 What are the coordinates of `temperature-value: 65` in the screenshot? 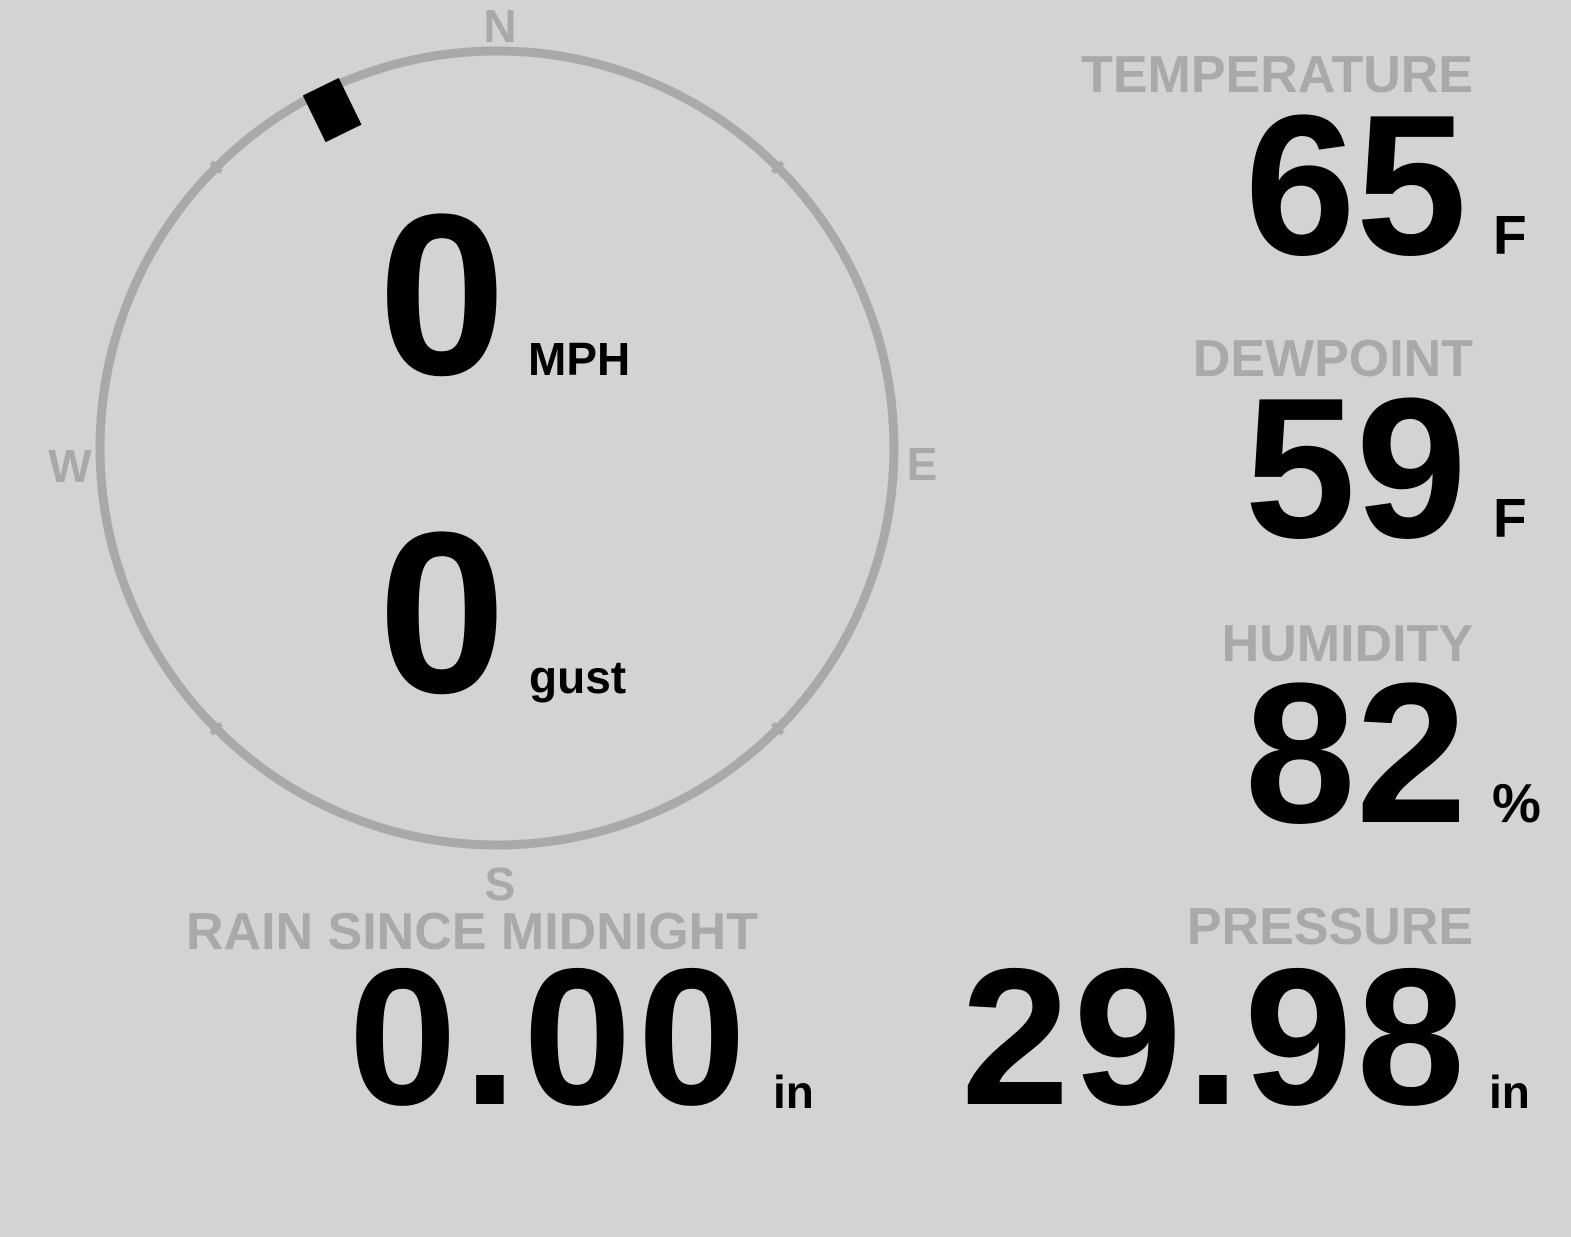 It's located at (1355, 185).